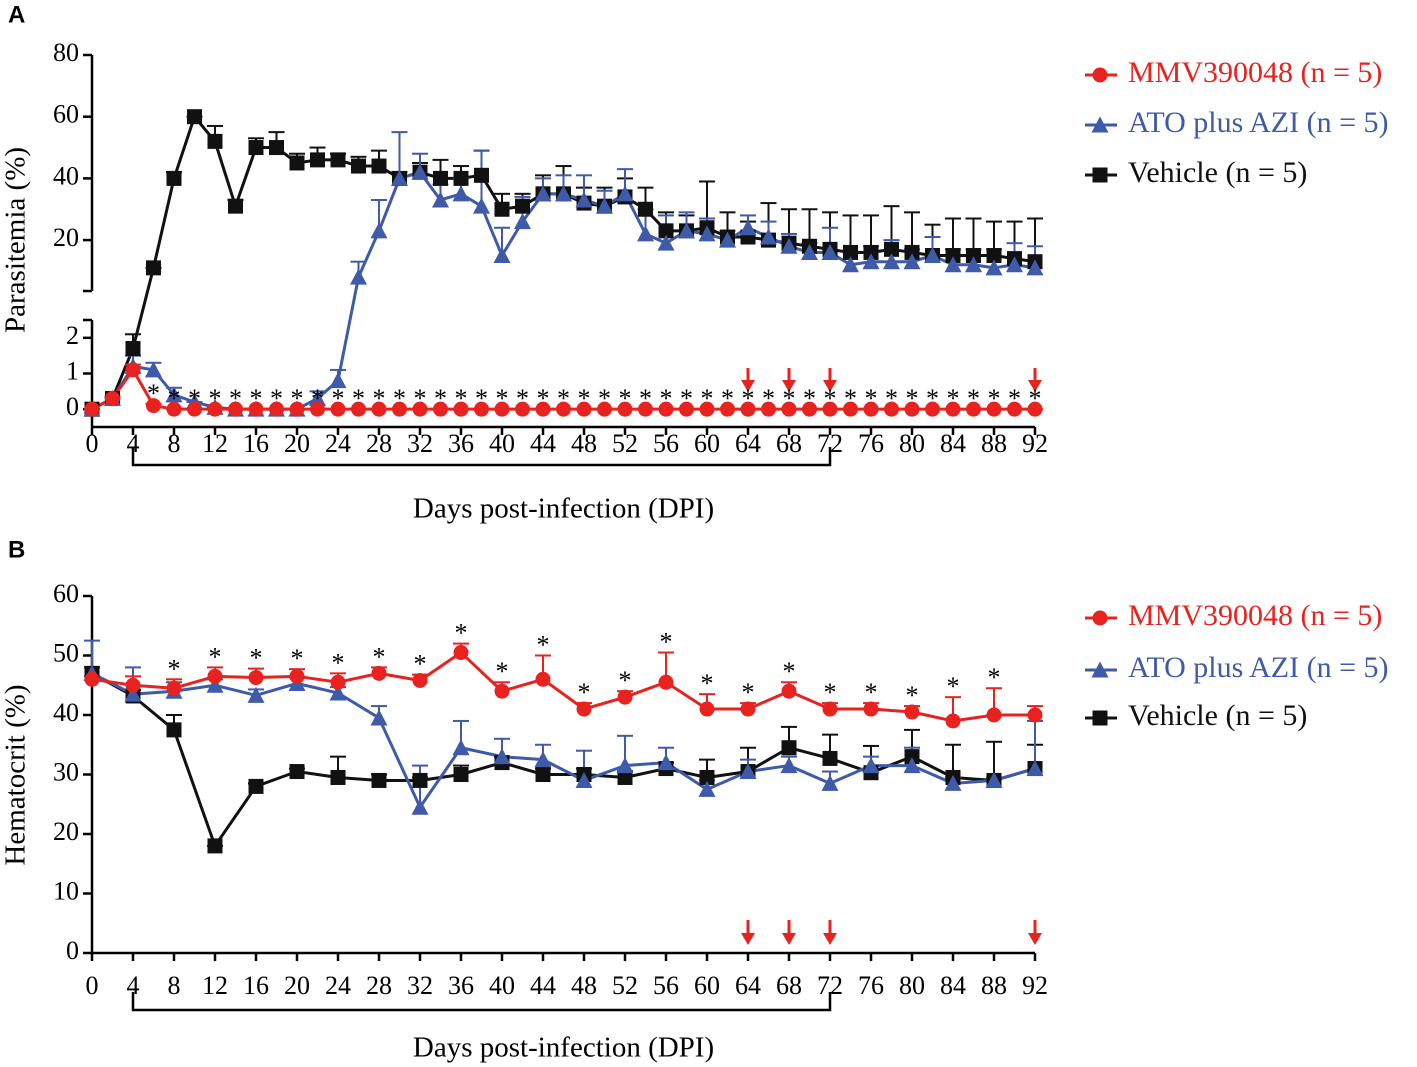  I want to click on y-tick-label: 20, so click(66, 831).